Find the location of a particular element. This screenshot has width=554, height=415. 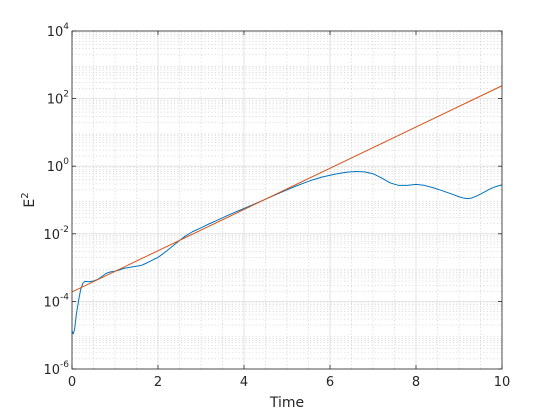

x-axis-label: Time is located at coordinates (286, 403).